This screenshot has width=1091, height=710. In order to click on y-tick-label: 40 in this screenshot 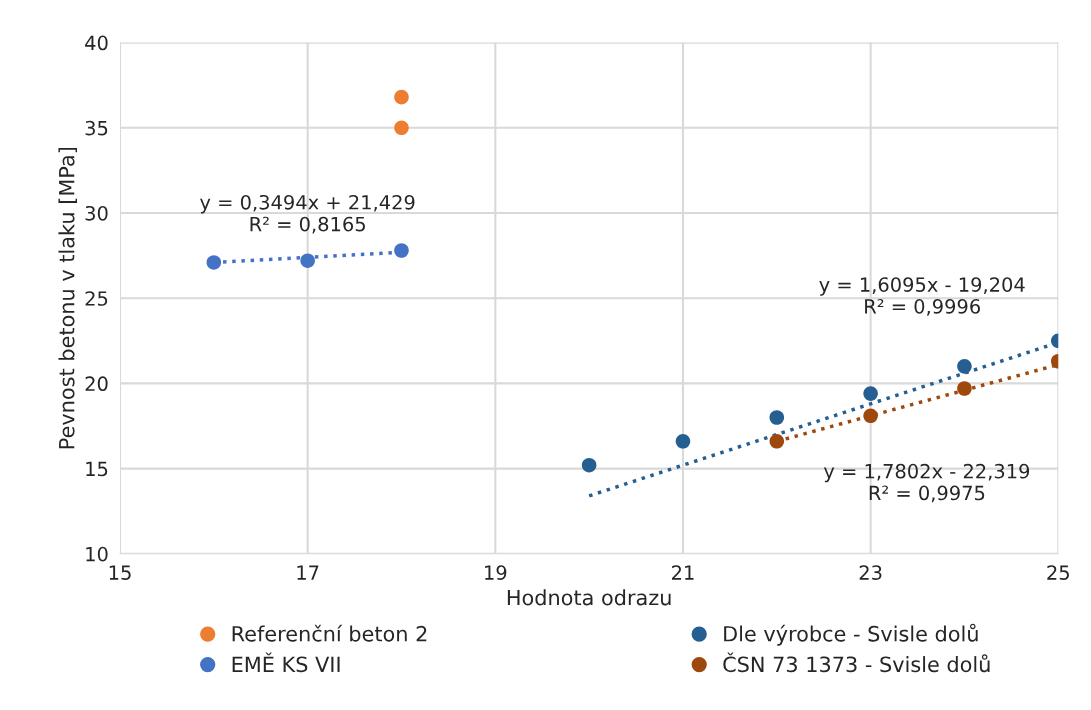, I will do `click(96, 43)`.